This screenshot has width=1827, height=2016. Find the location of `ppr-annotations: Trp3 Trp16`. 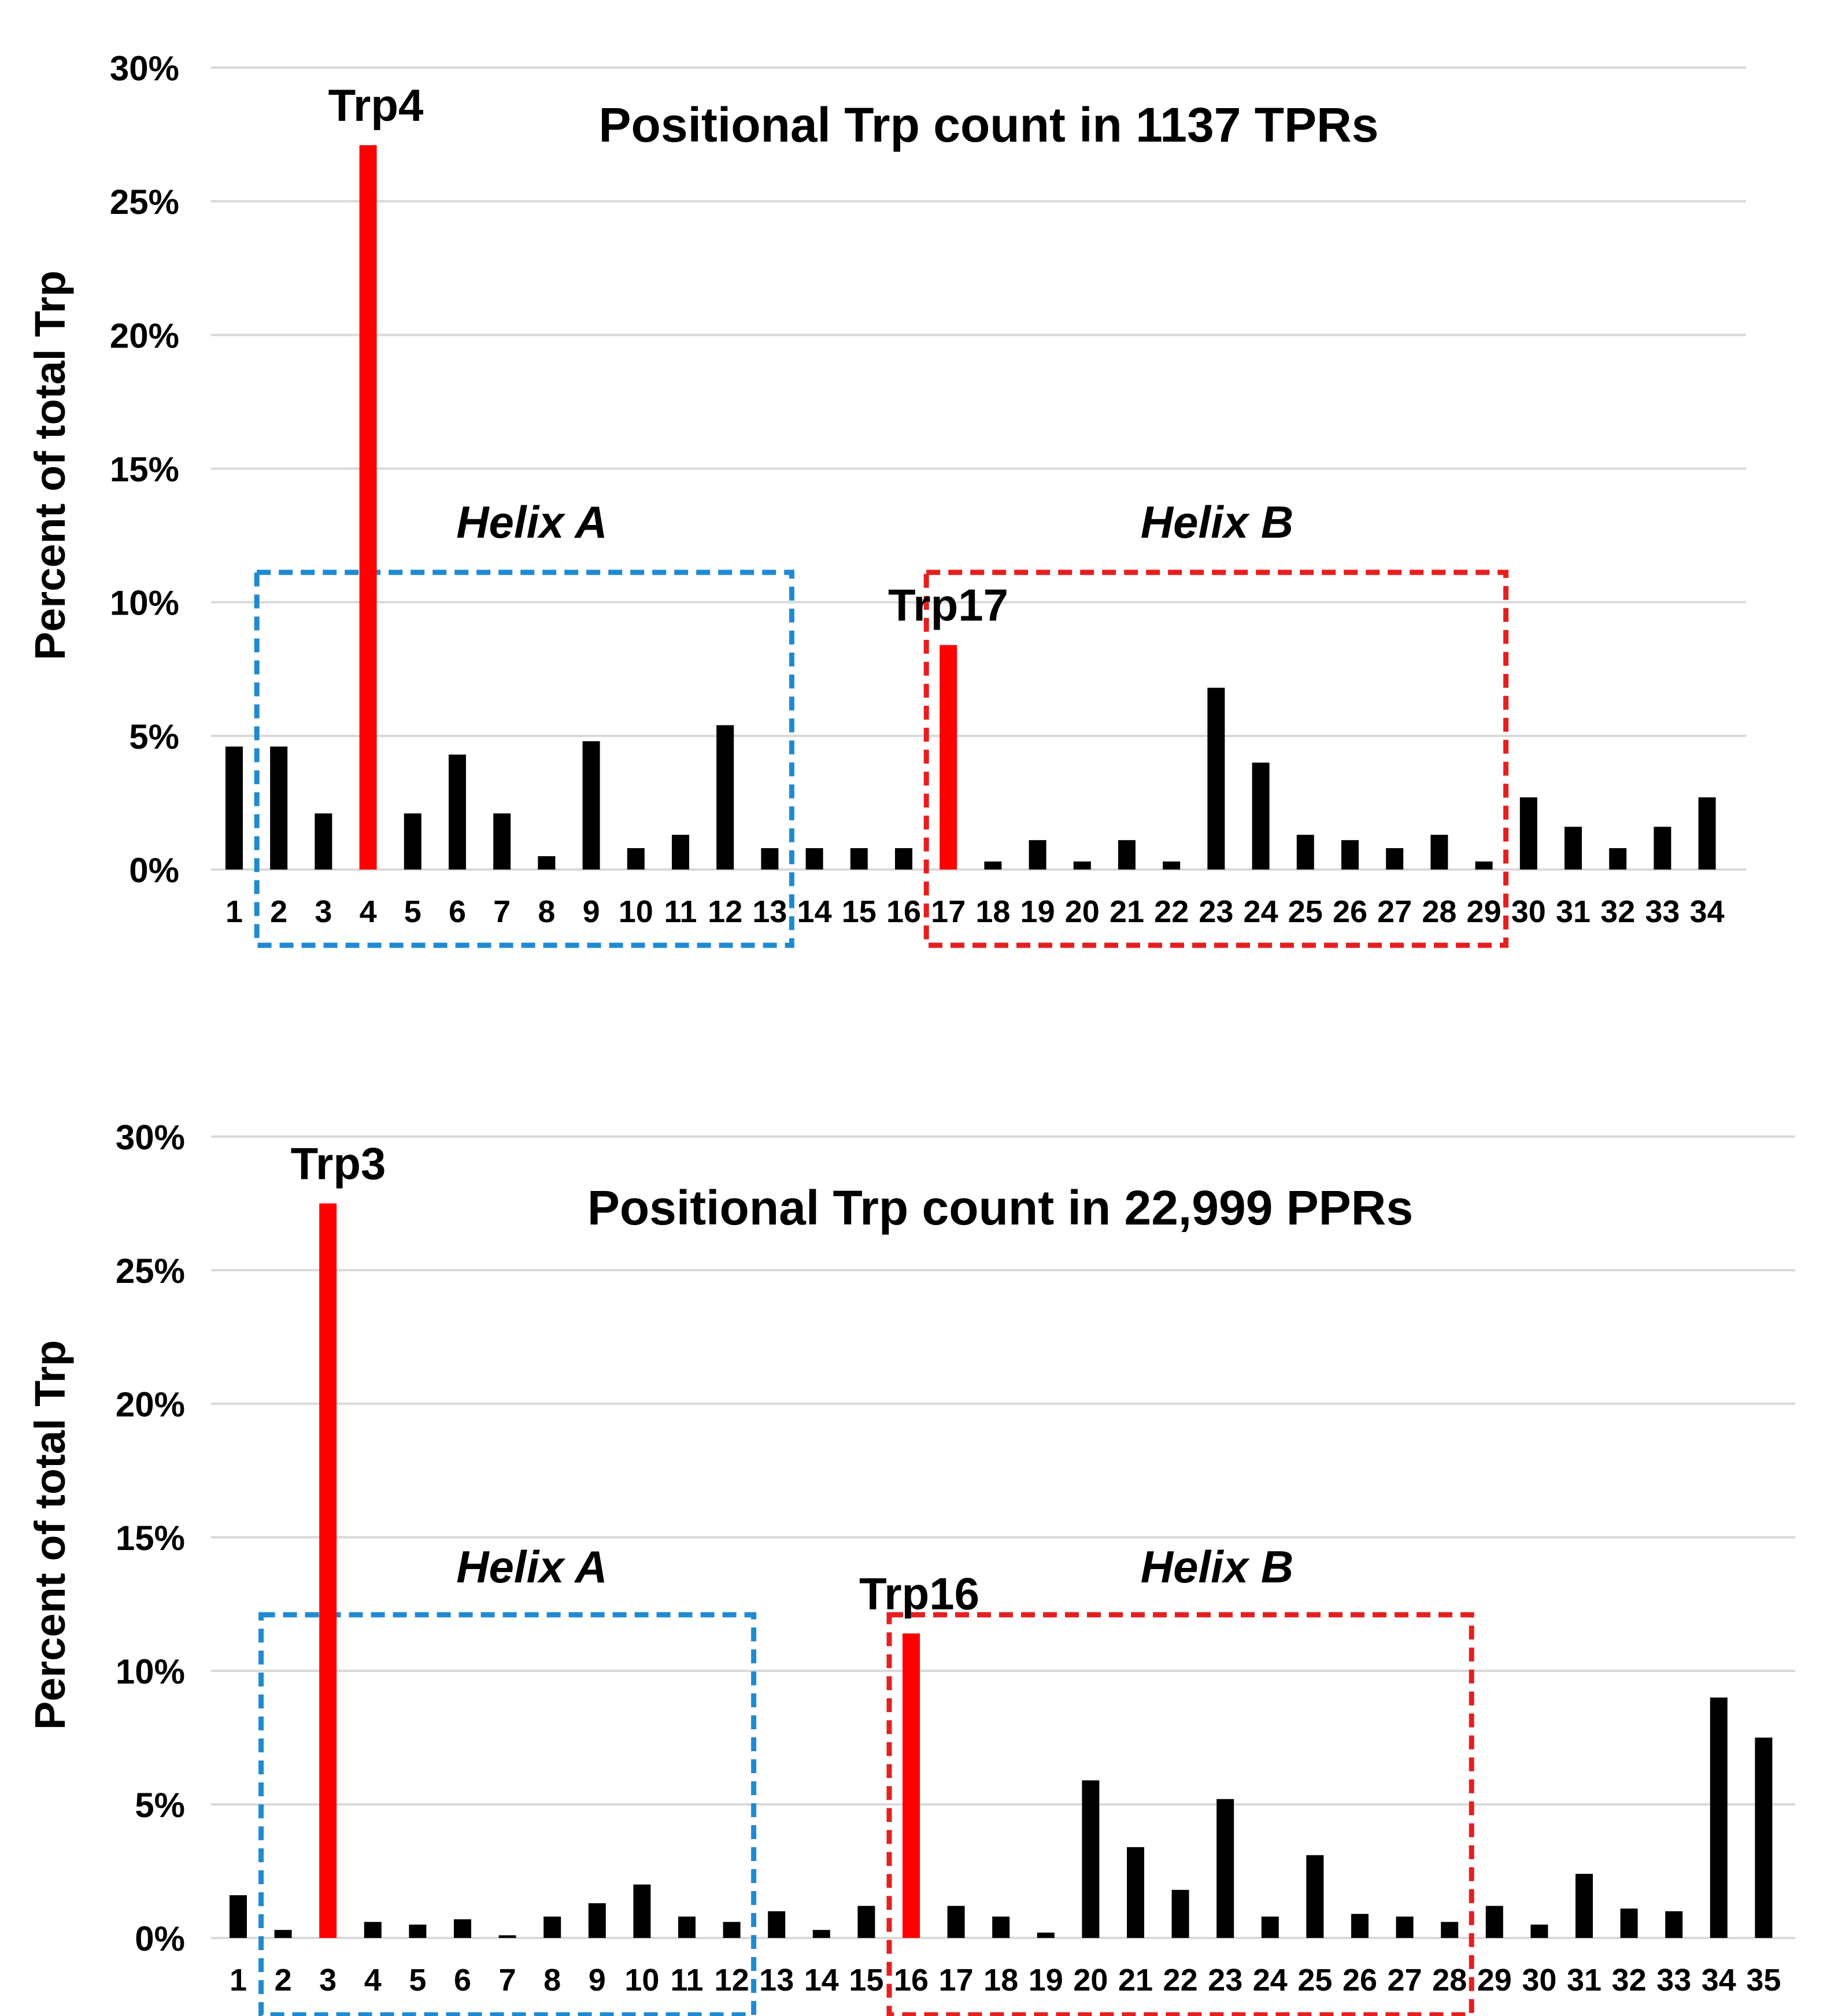

ppr-annotations: Trp3 Trp16 is located at coordinates (635, 1378).